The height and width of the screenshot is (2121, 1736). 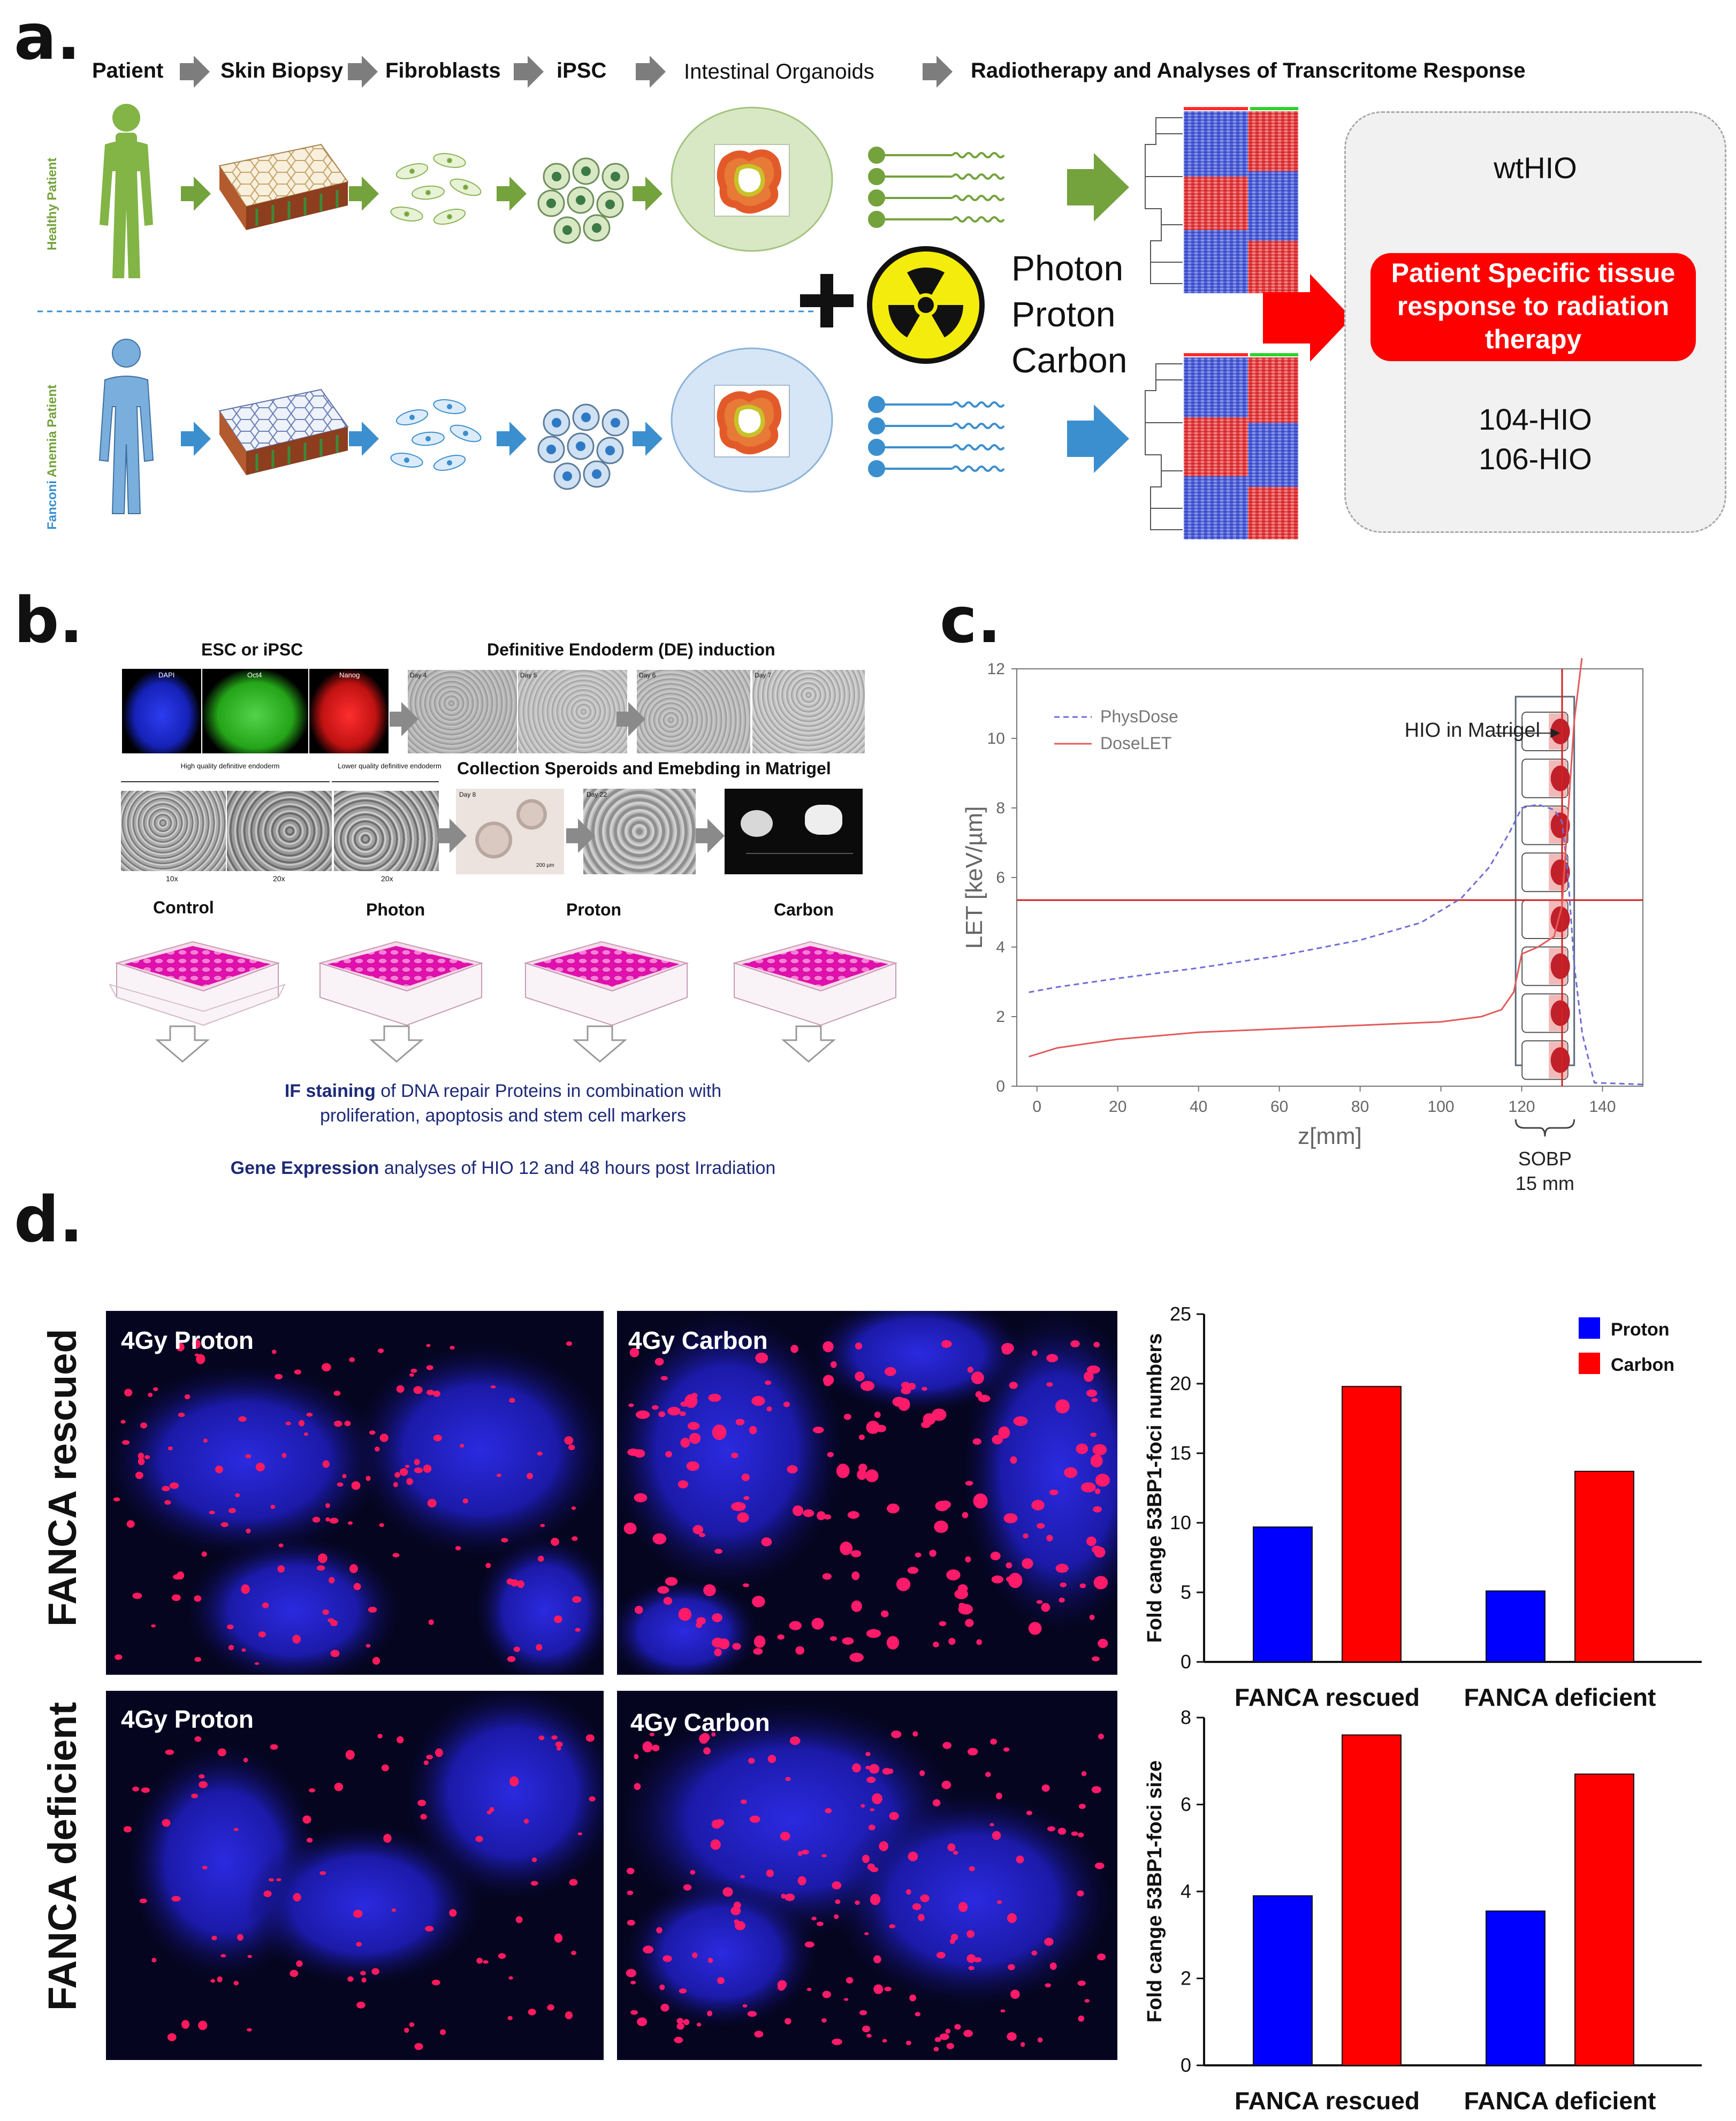 What do you see at coordinates (1181, 1314) in the screenshot?
I see `y-tick-label: 25` at bounding box center [1181, 1314].